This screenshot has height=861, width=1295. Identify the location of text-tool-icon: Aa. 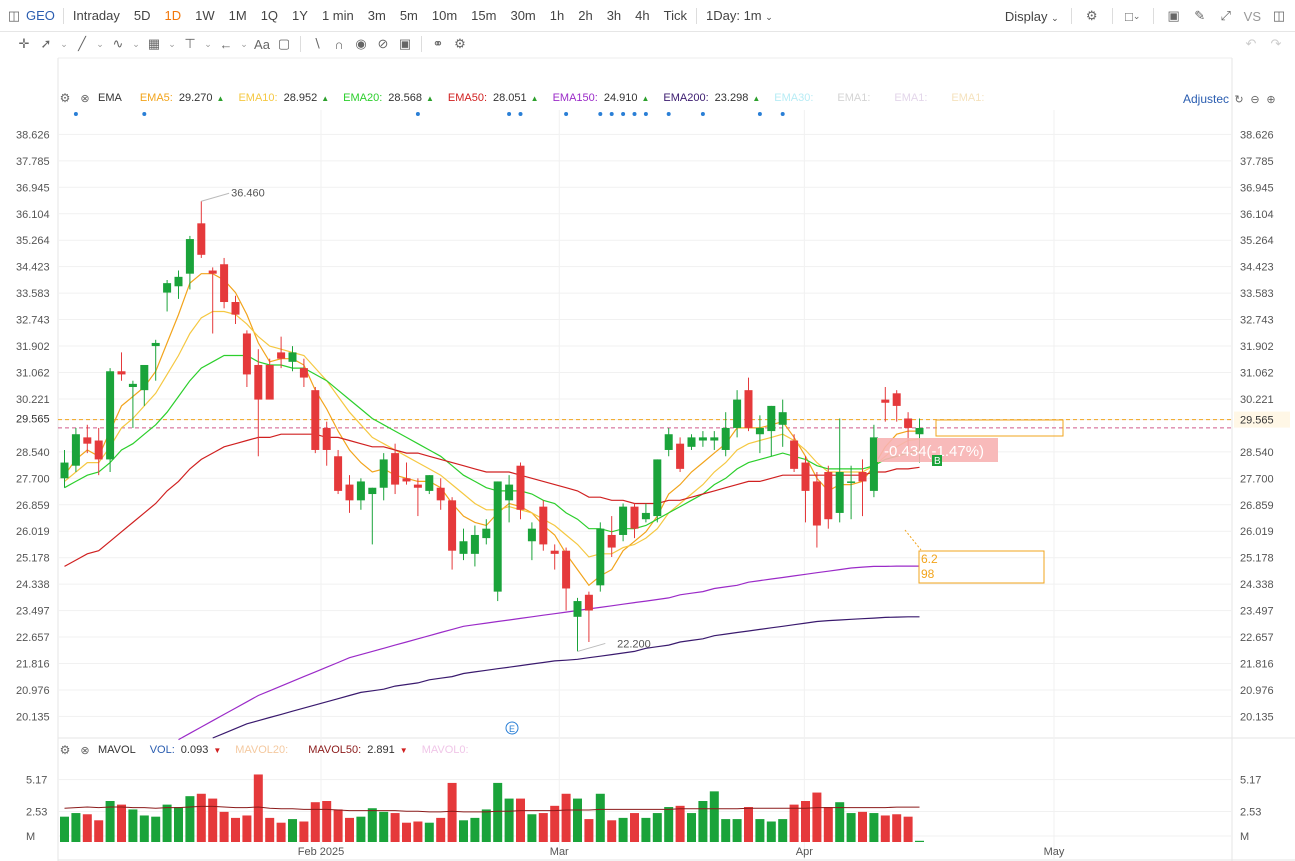
(262, 44).